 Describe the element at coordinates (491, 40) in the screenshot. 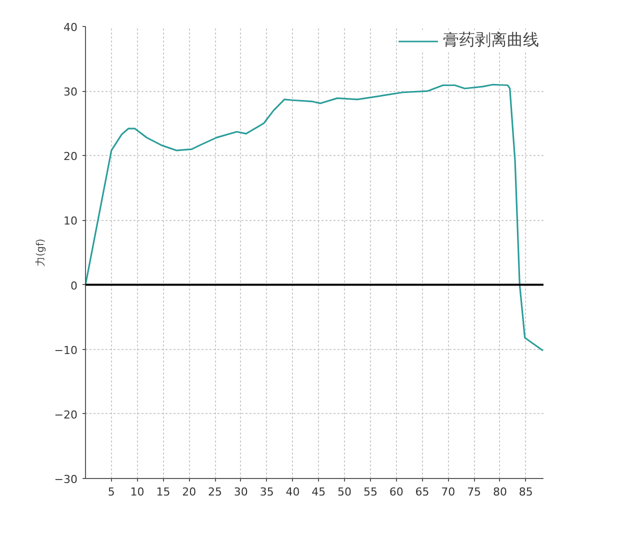

I see `legend-label: 膏药剥离曲线` at that location.